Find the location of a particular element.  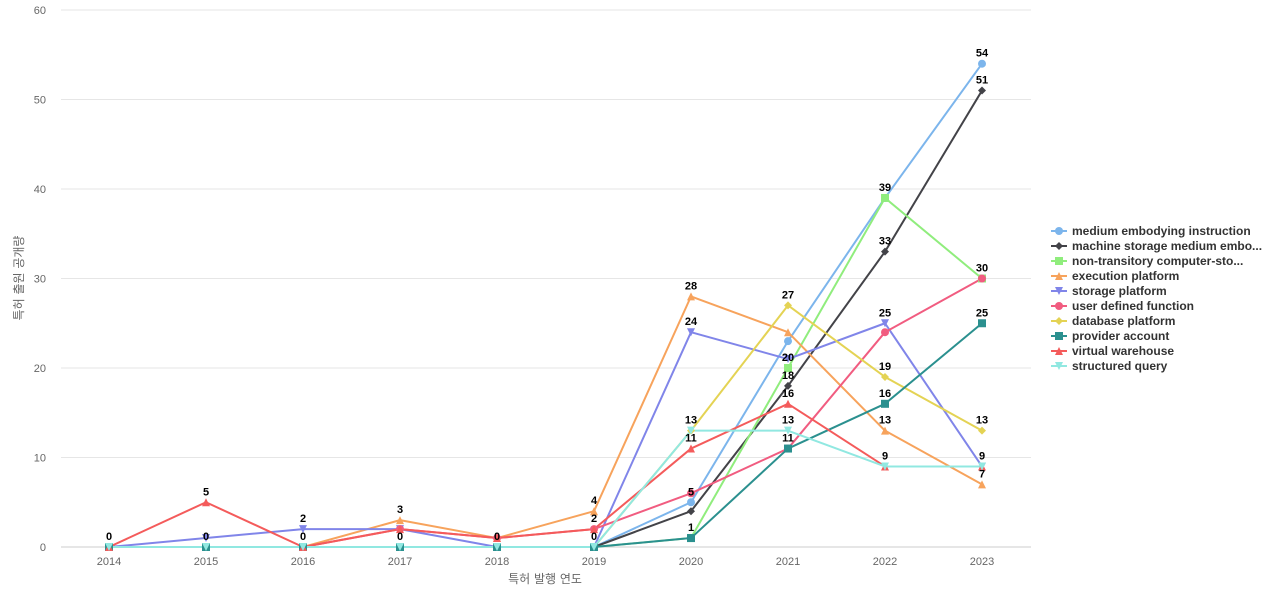

y-axis-ticks: 0 10 20 30 40 50 60 is located at coordinates (40, 279).